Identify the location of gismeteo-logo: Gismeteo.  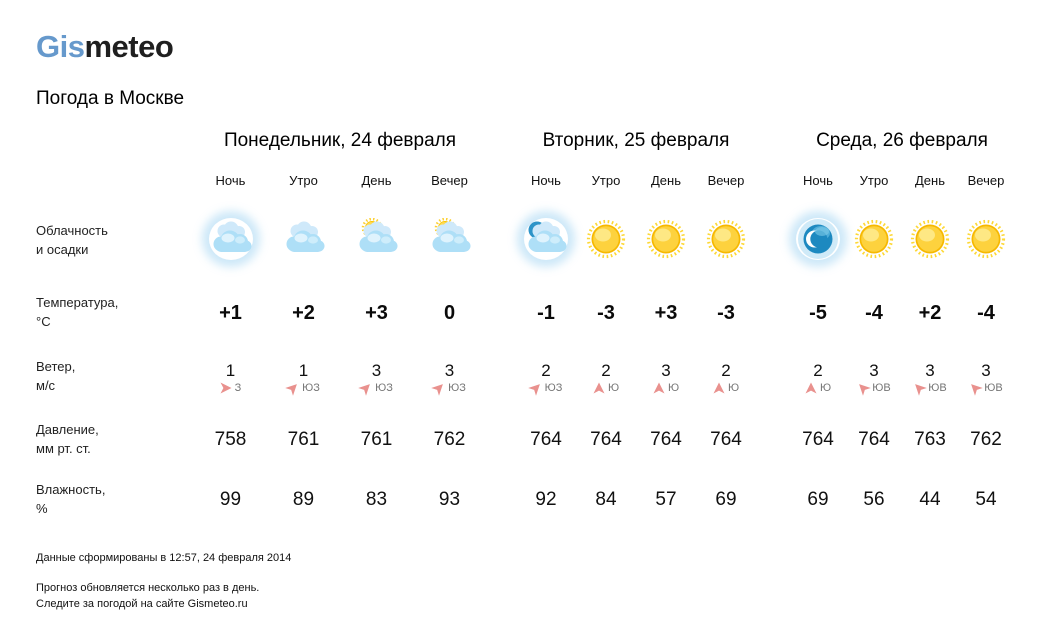
(105, 46).